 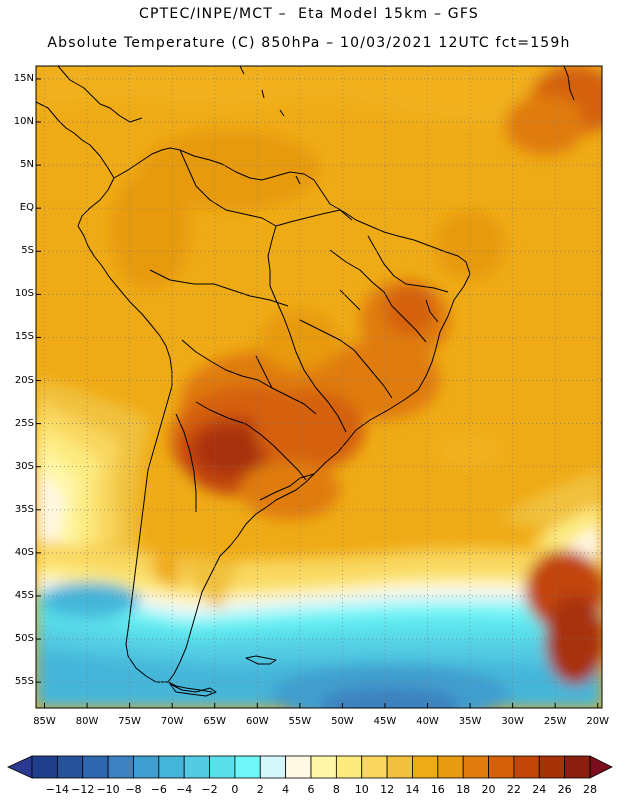 I want to click on lat-label: 45S, so click(x=24, y=595).